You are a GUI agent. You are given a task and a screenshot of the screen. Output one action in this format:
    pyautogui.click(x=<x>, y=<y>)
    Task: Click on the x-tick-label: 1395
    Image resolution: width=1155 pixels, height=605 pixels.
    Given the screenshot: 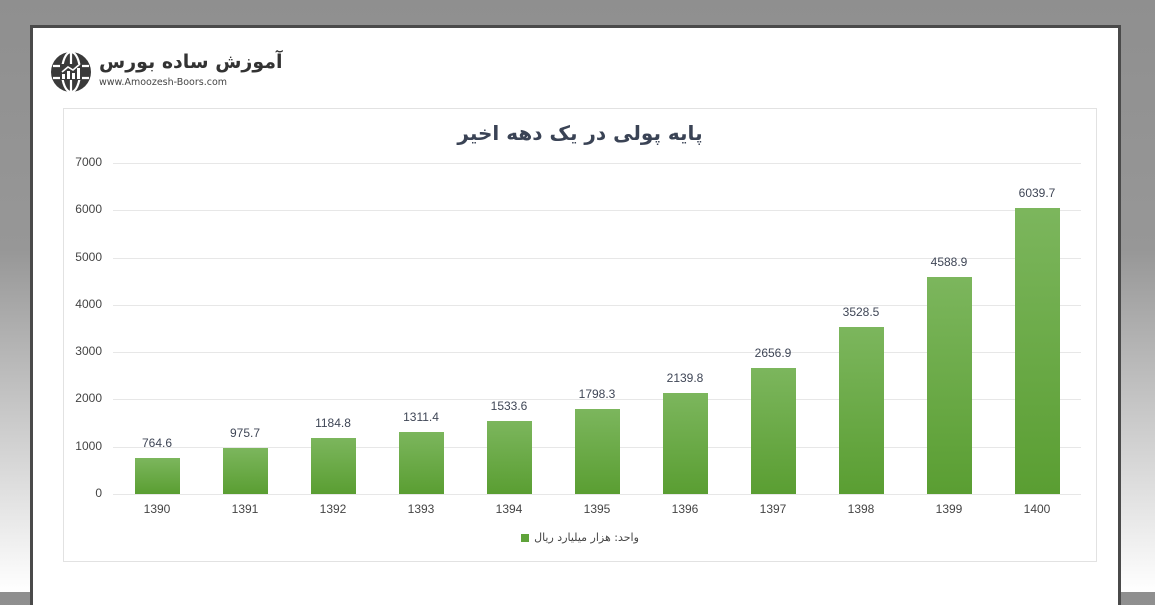 What is the action you would take?
    pyautogui.click(x=597, y=509)
    